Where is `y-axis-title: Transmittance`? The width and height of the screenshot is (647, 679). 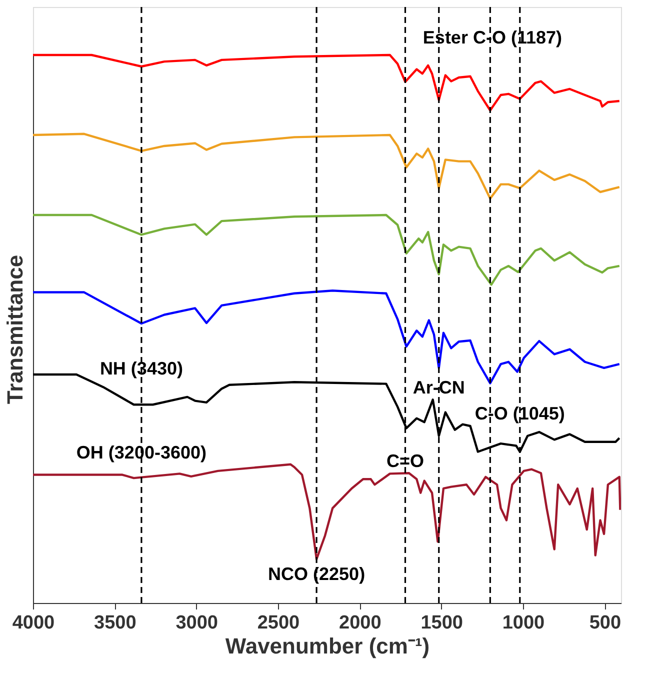 y-axis-title: Transmittance is located at coordinates (15, 329).